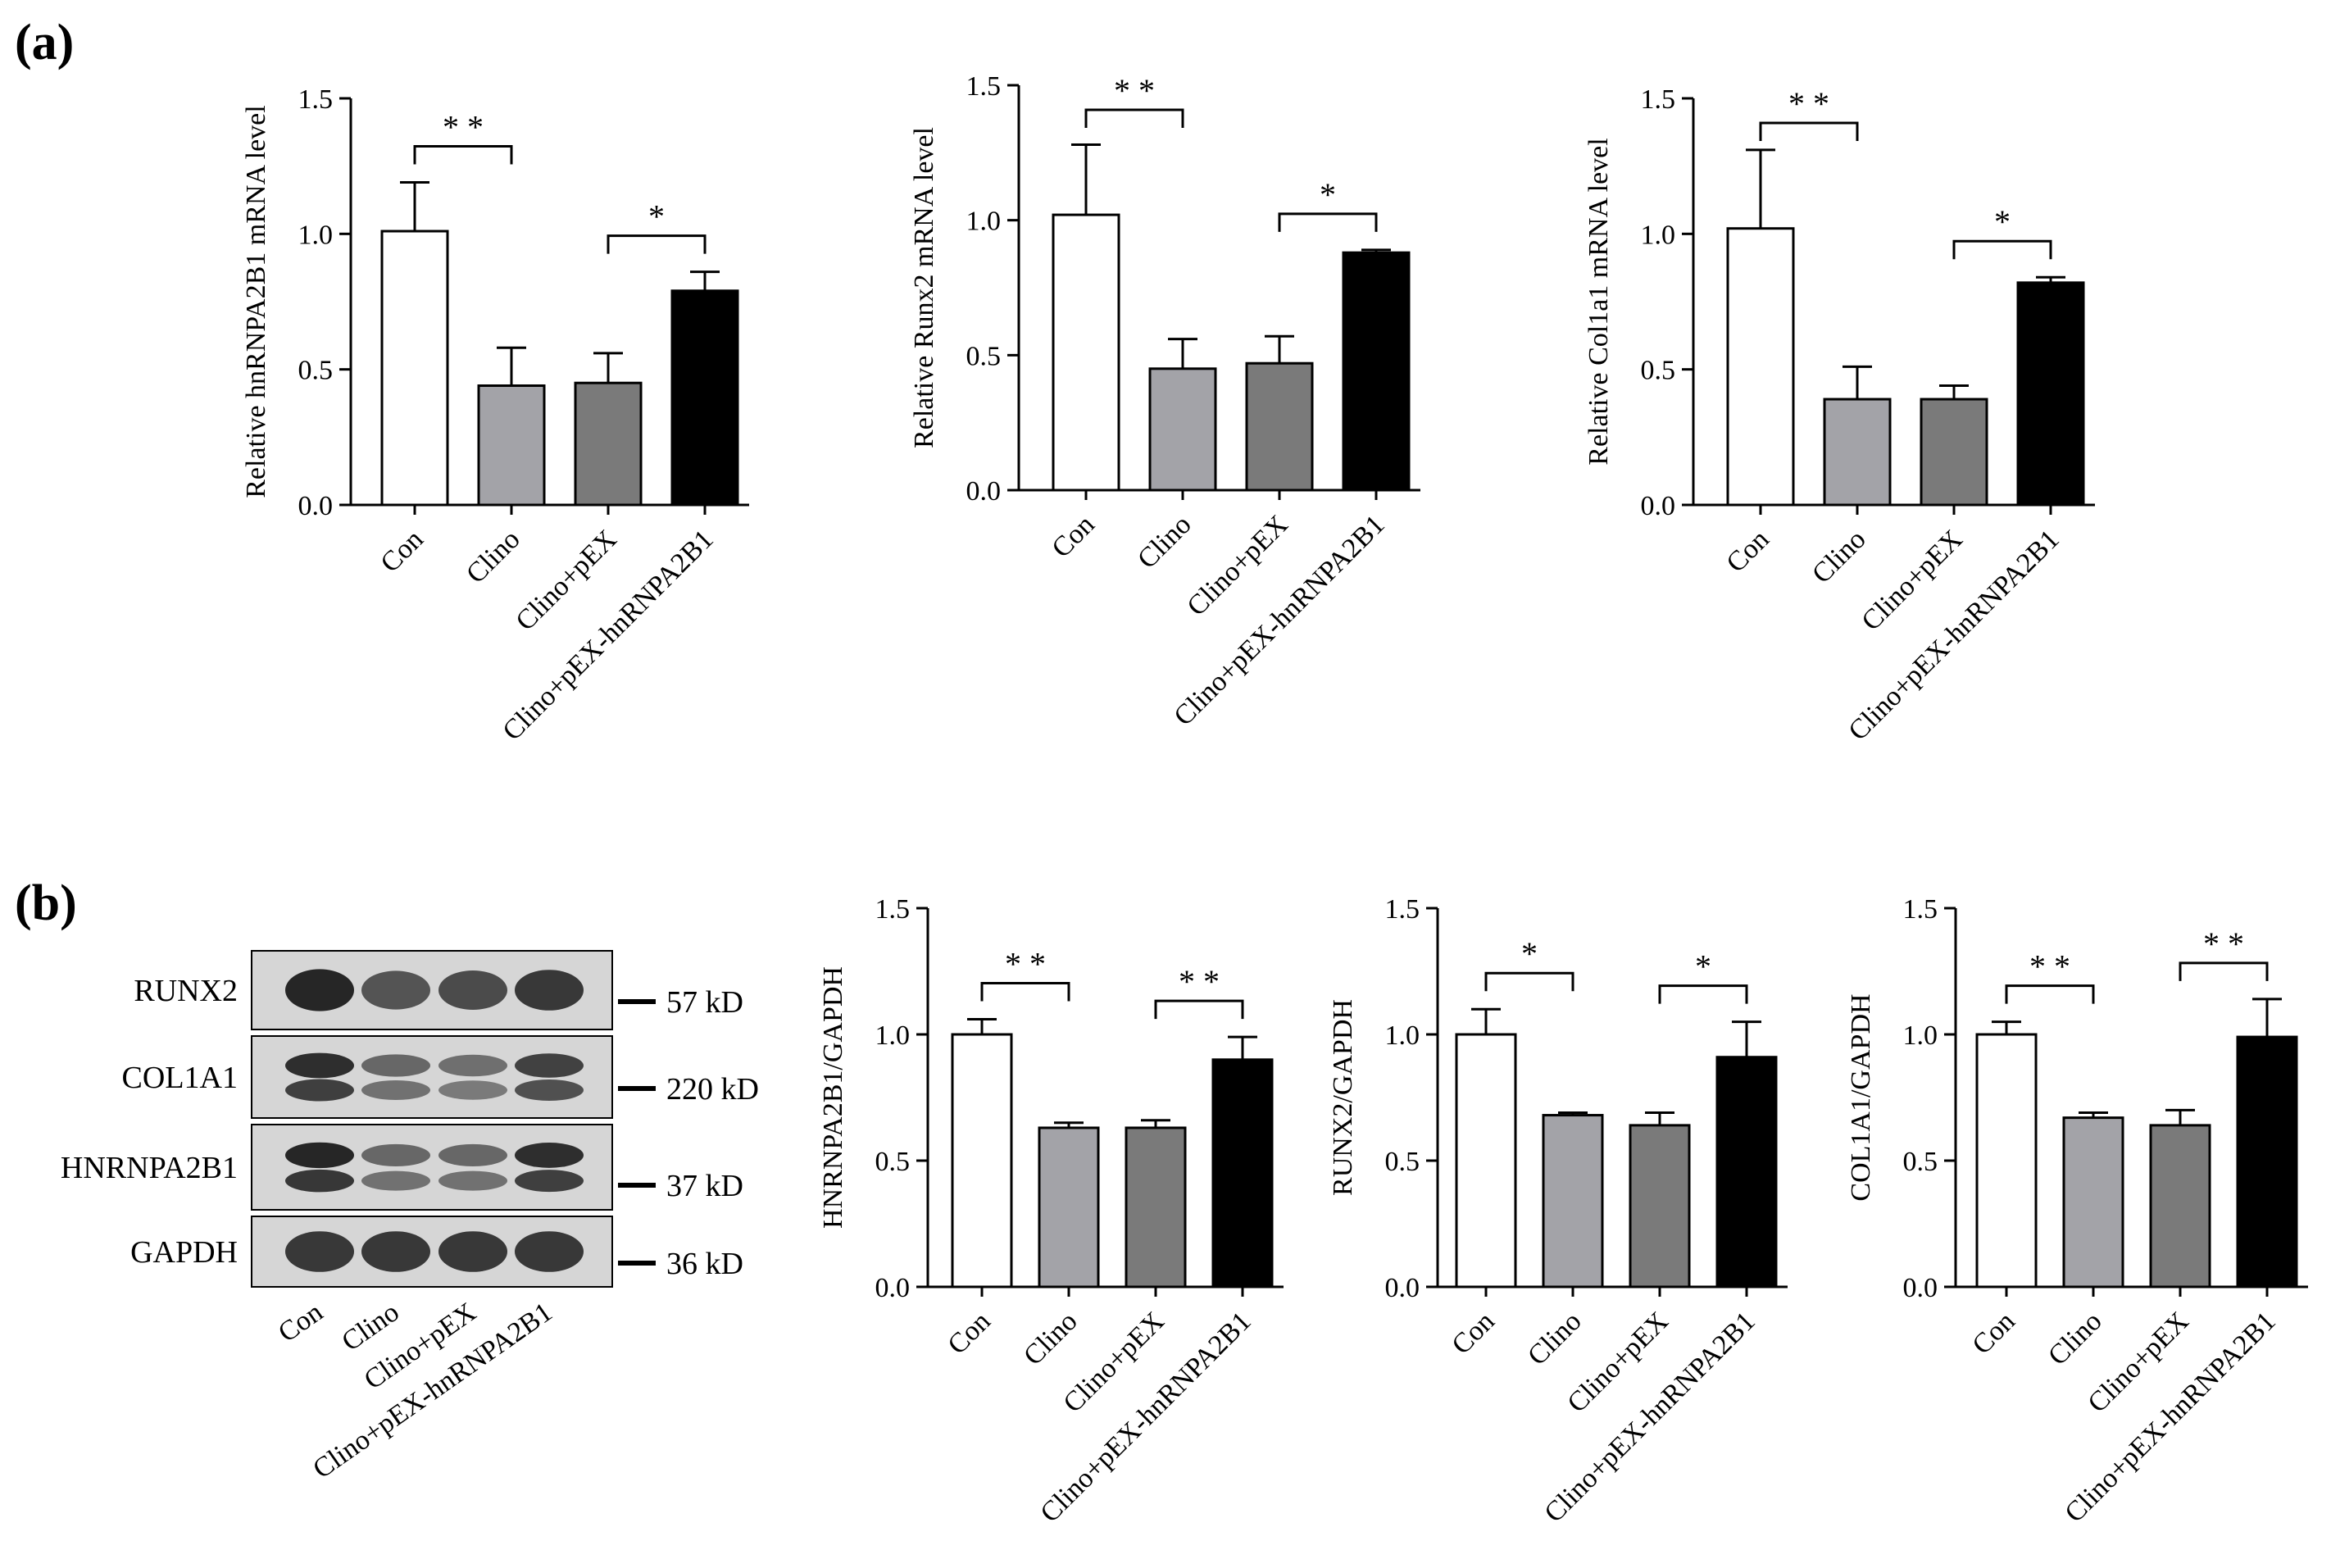  I want to click on marker-label: 220 kD, so click(712, 1089).